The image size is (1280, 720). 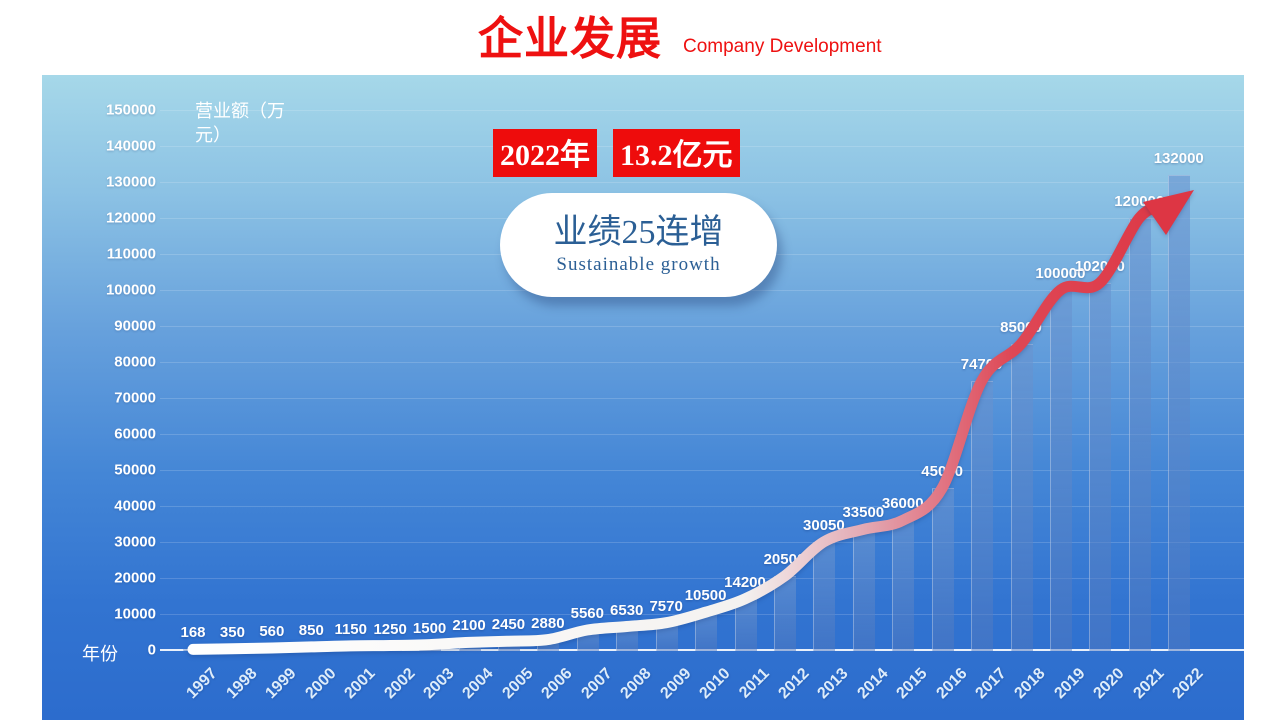 What do you see at coordinates (272, 631) in the screenshot?
I see `bar-value-label: 560` at bounding box center [272, 631].